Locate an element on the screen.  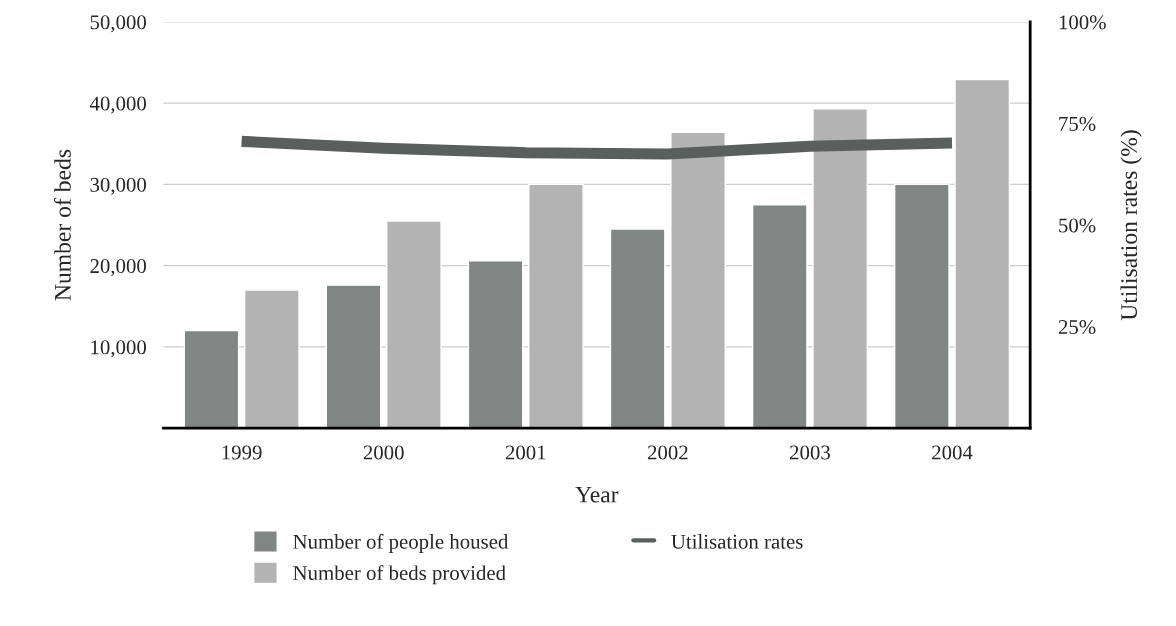
x-tick-label: 2002 is located at coordinates (667, 452).